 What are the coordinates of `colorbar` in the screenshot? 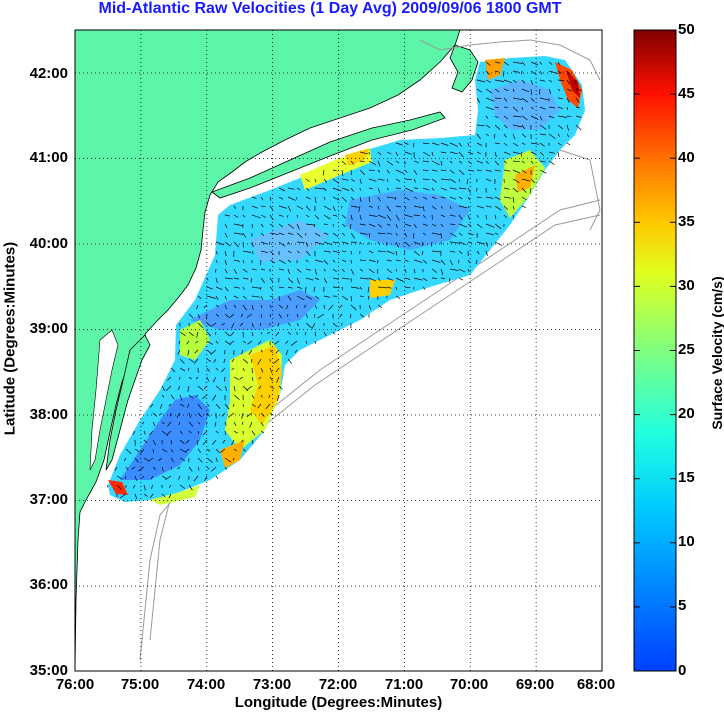 It's located at (655, 350).